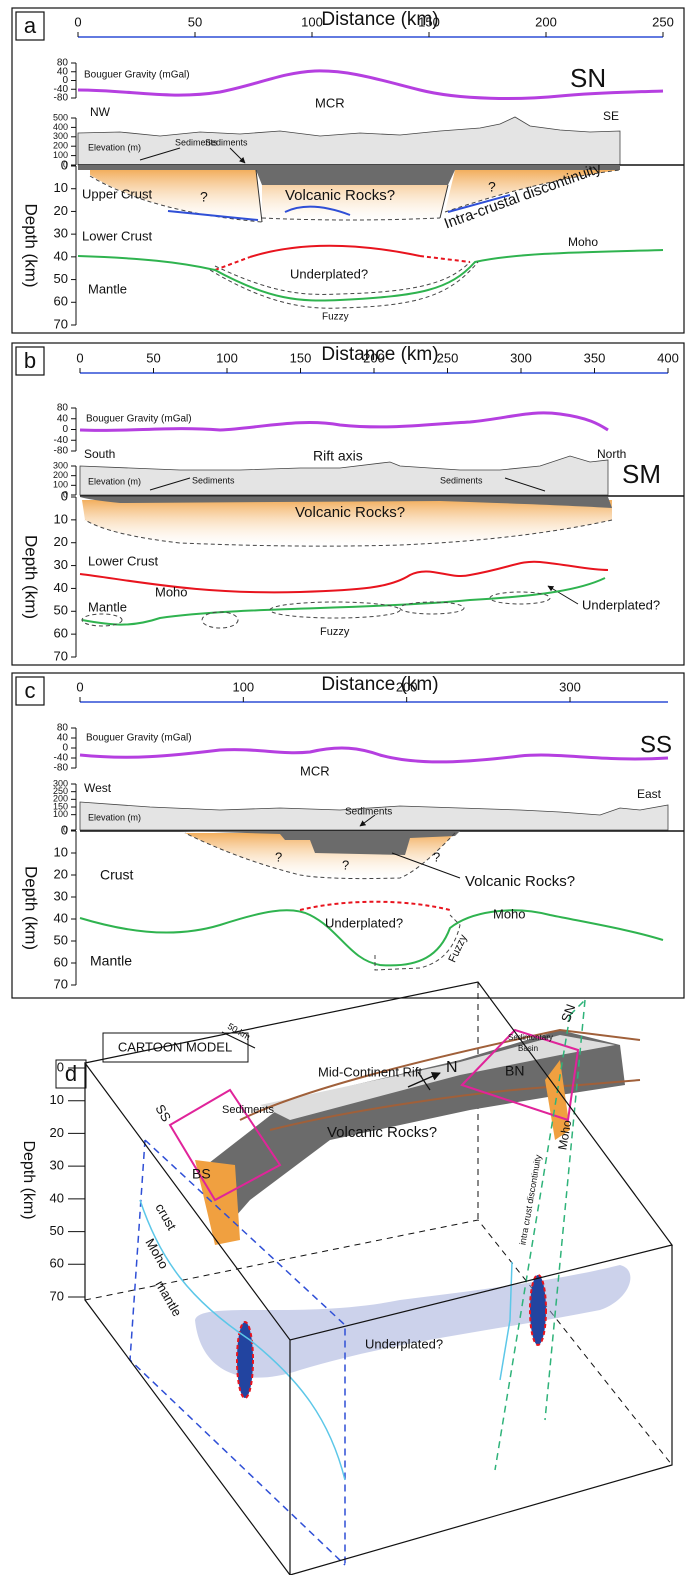 The image size is (686, 1575). I want to click on x-tick-label: 100, so click(312, 21).